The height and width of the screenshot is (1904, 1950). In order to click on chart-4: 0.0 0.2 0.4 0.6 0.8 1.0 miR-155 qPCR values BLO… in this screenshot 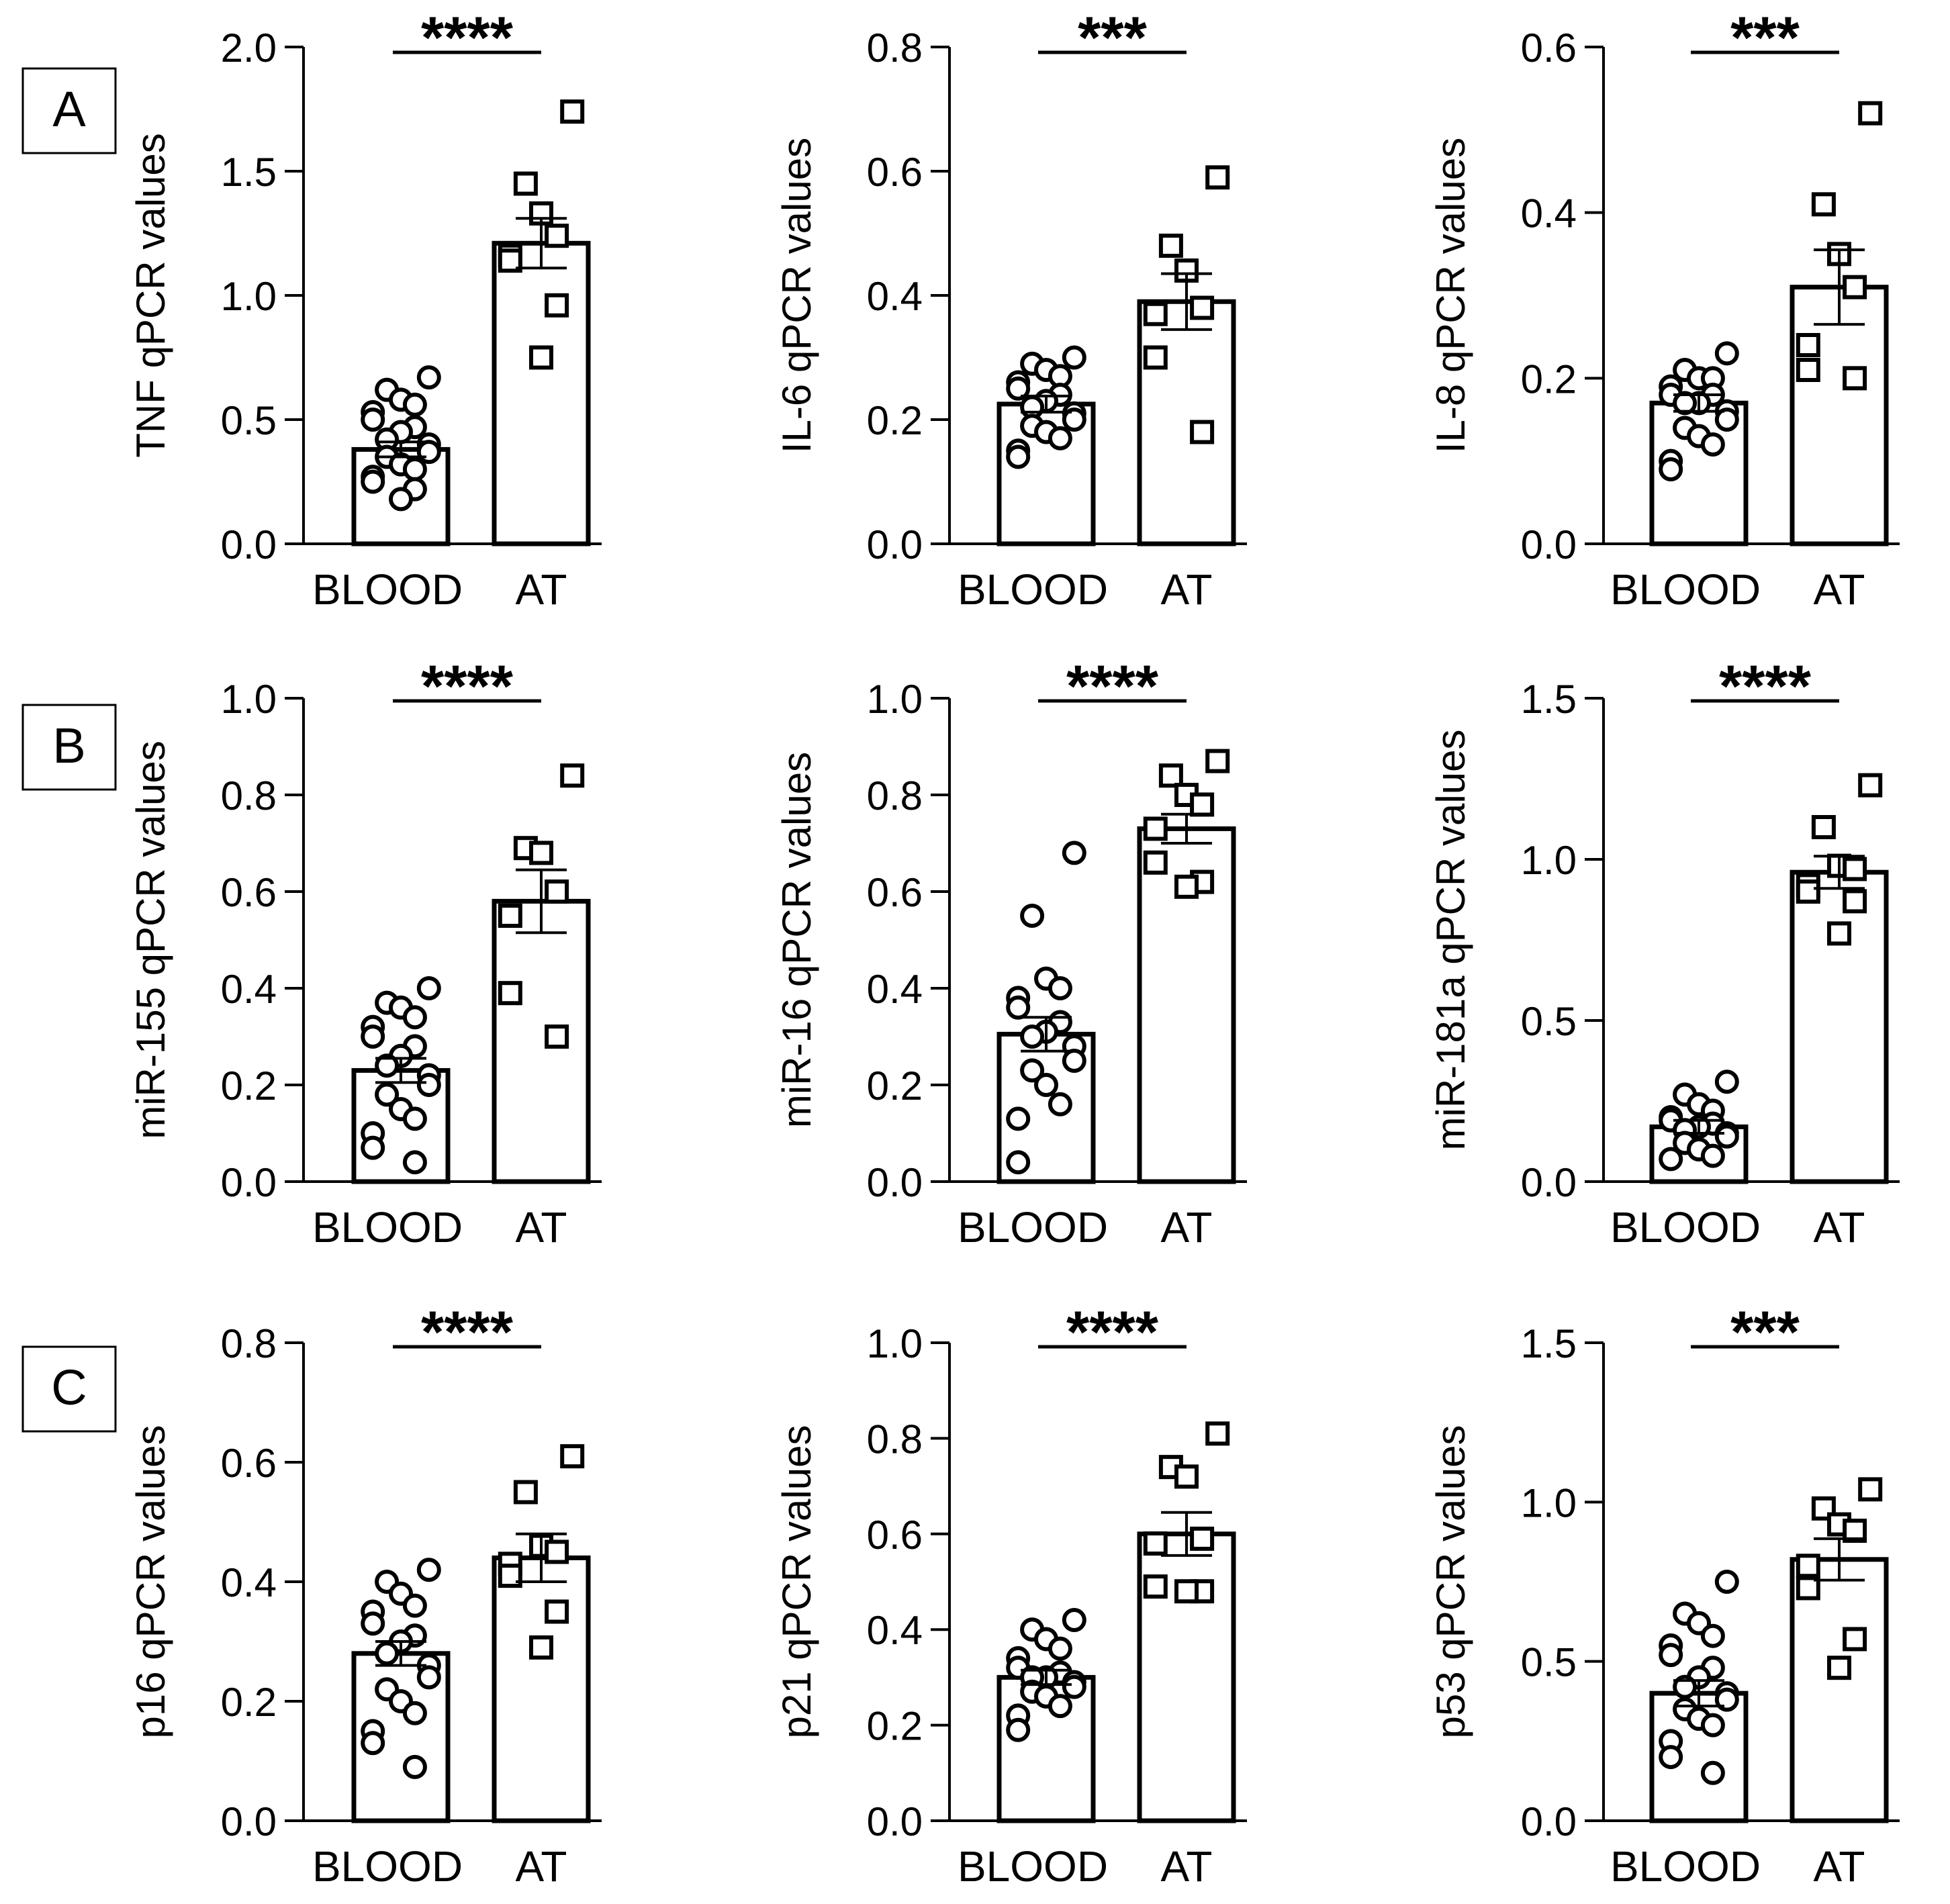, I will do `click(365, 952)`.